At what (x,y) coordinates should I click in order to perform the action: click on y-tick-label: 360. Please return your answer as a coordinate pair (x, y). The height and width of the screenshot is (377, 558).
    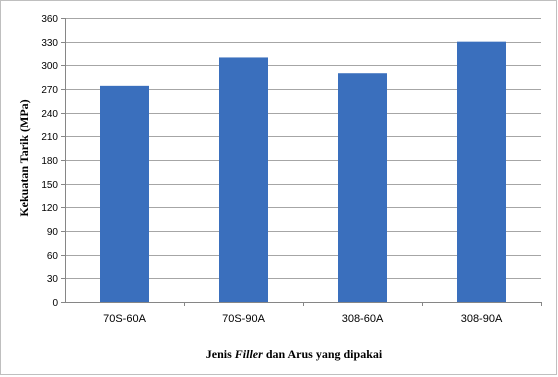
    Looking at the image, I should click on (49, 19).